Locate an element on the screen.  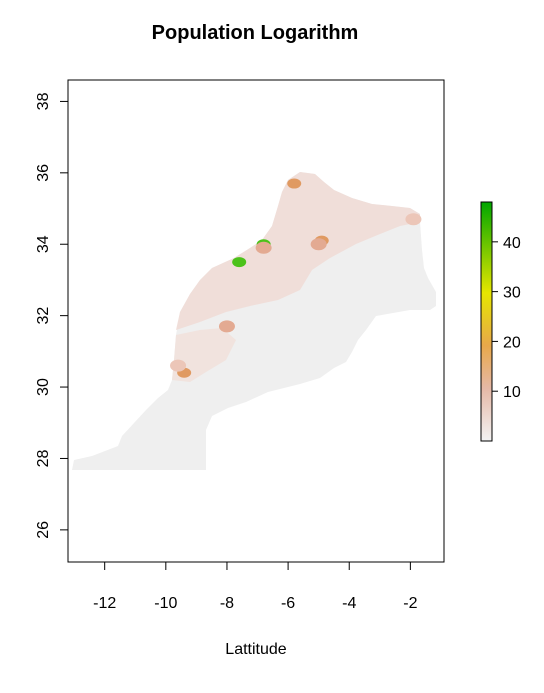
region-southwest is located at coordinates (204, 355).